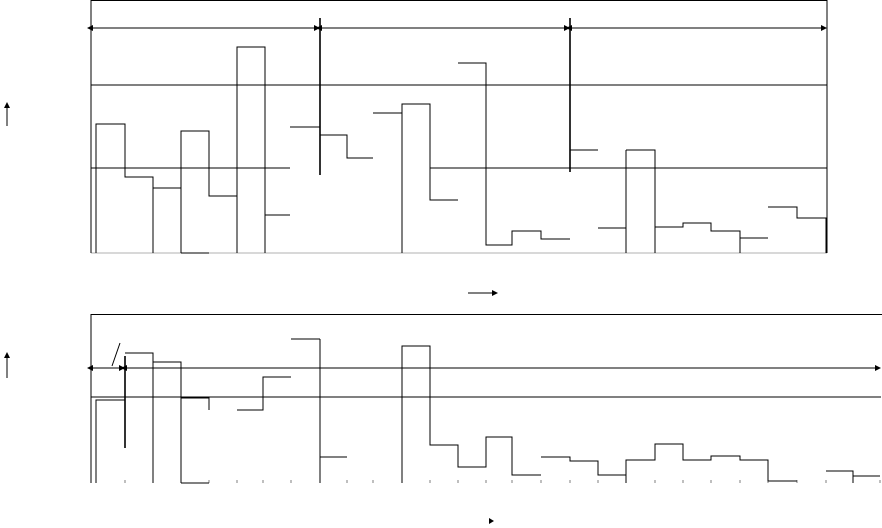  I want to click on axis-arrow-head, so click(491, 521).